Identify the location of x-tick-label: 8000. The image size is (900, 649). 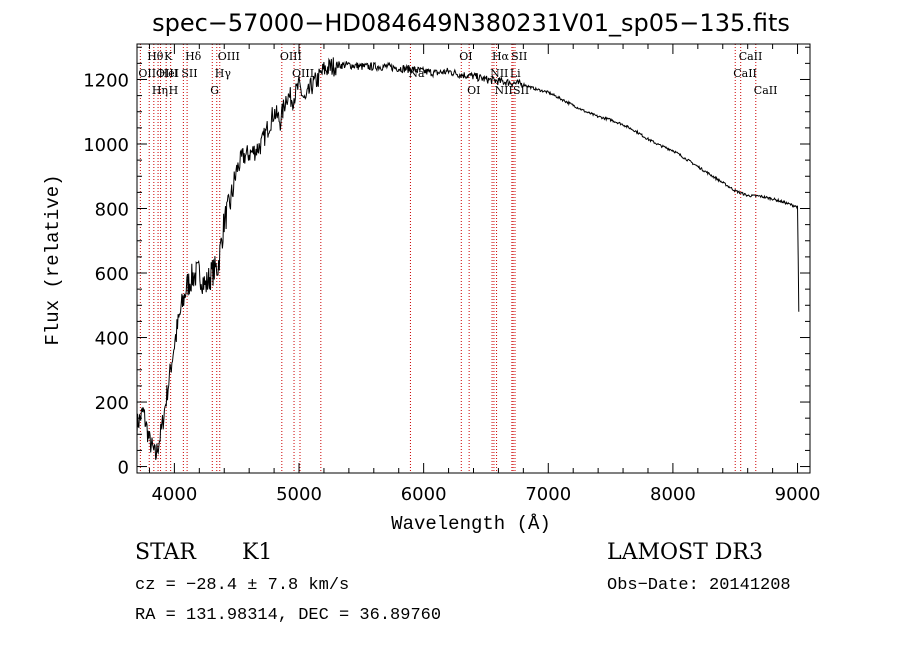
(673, 494).